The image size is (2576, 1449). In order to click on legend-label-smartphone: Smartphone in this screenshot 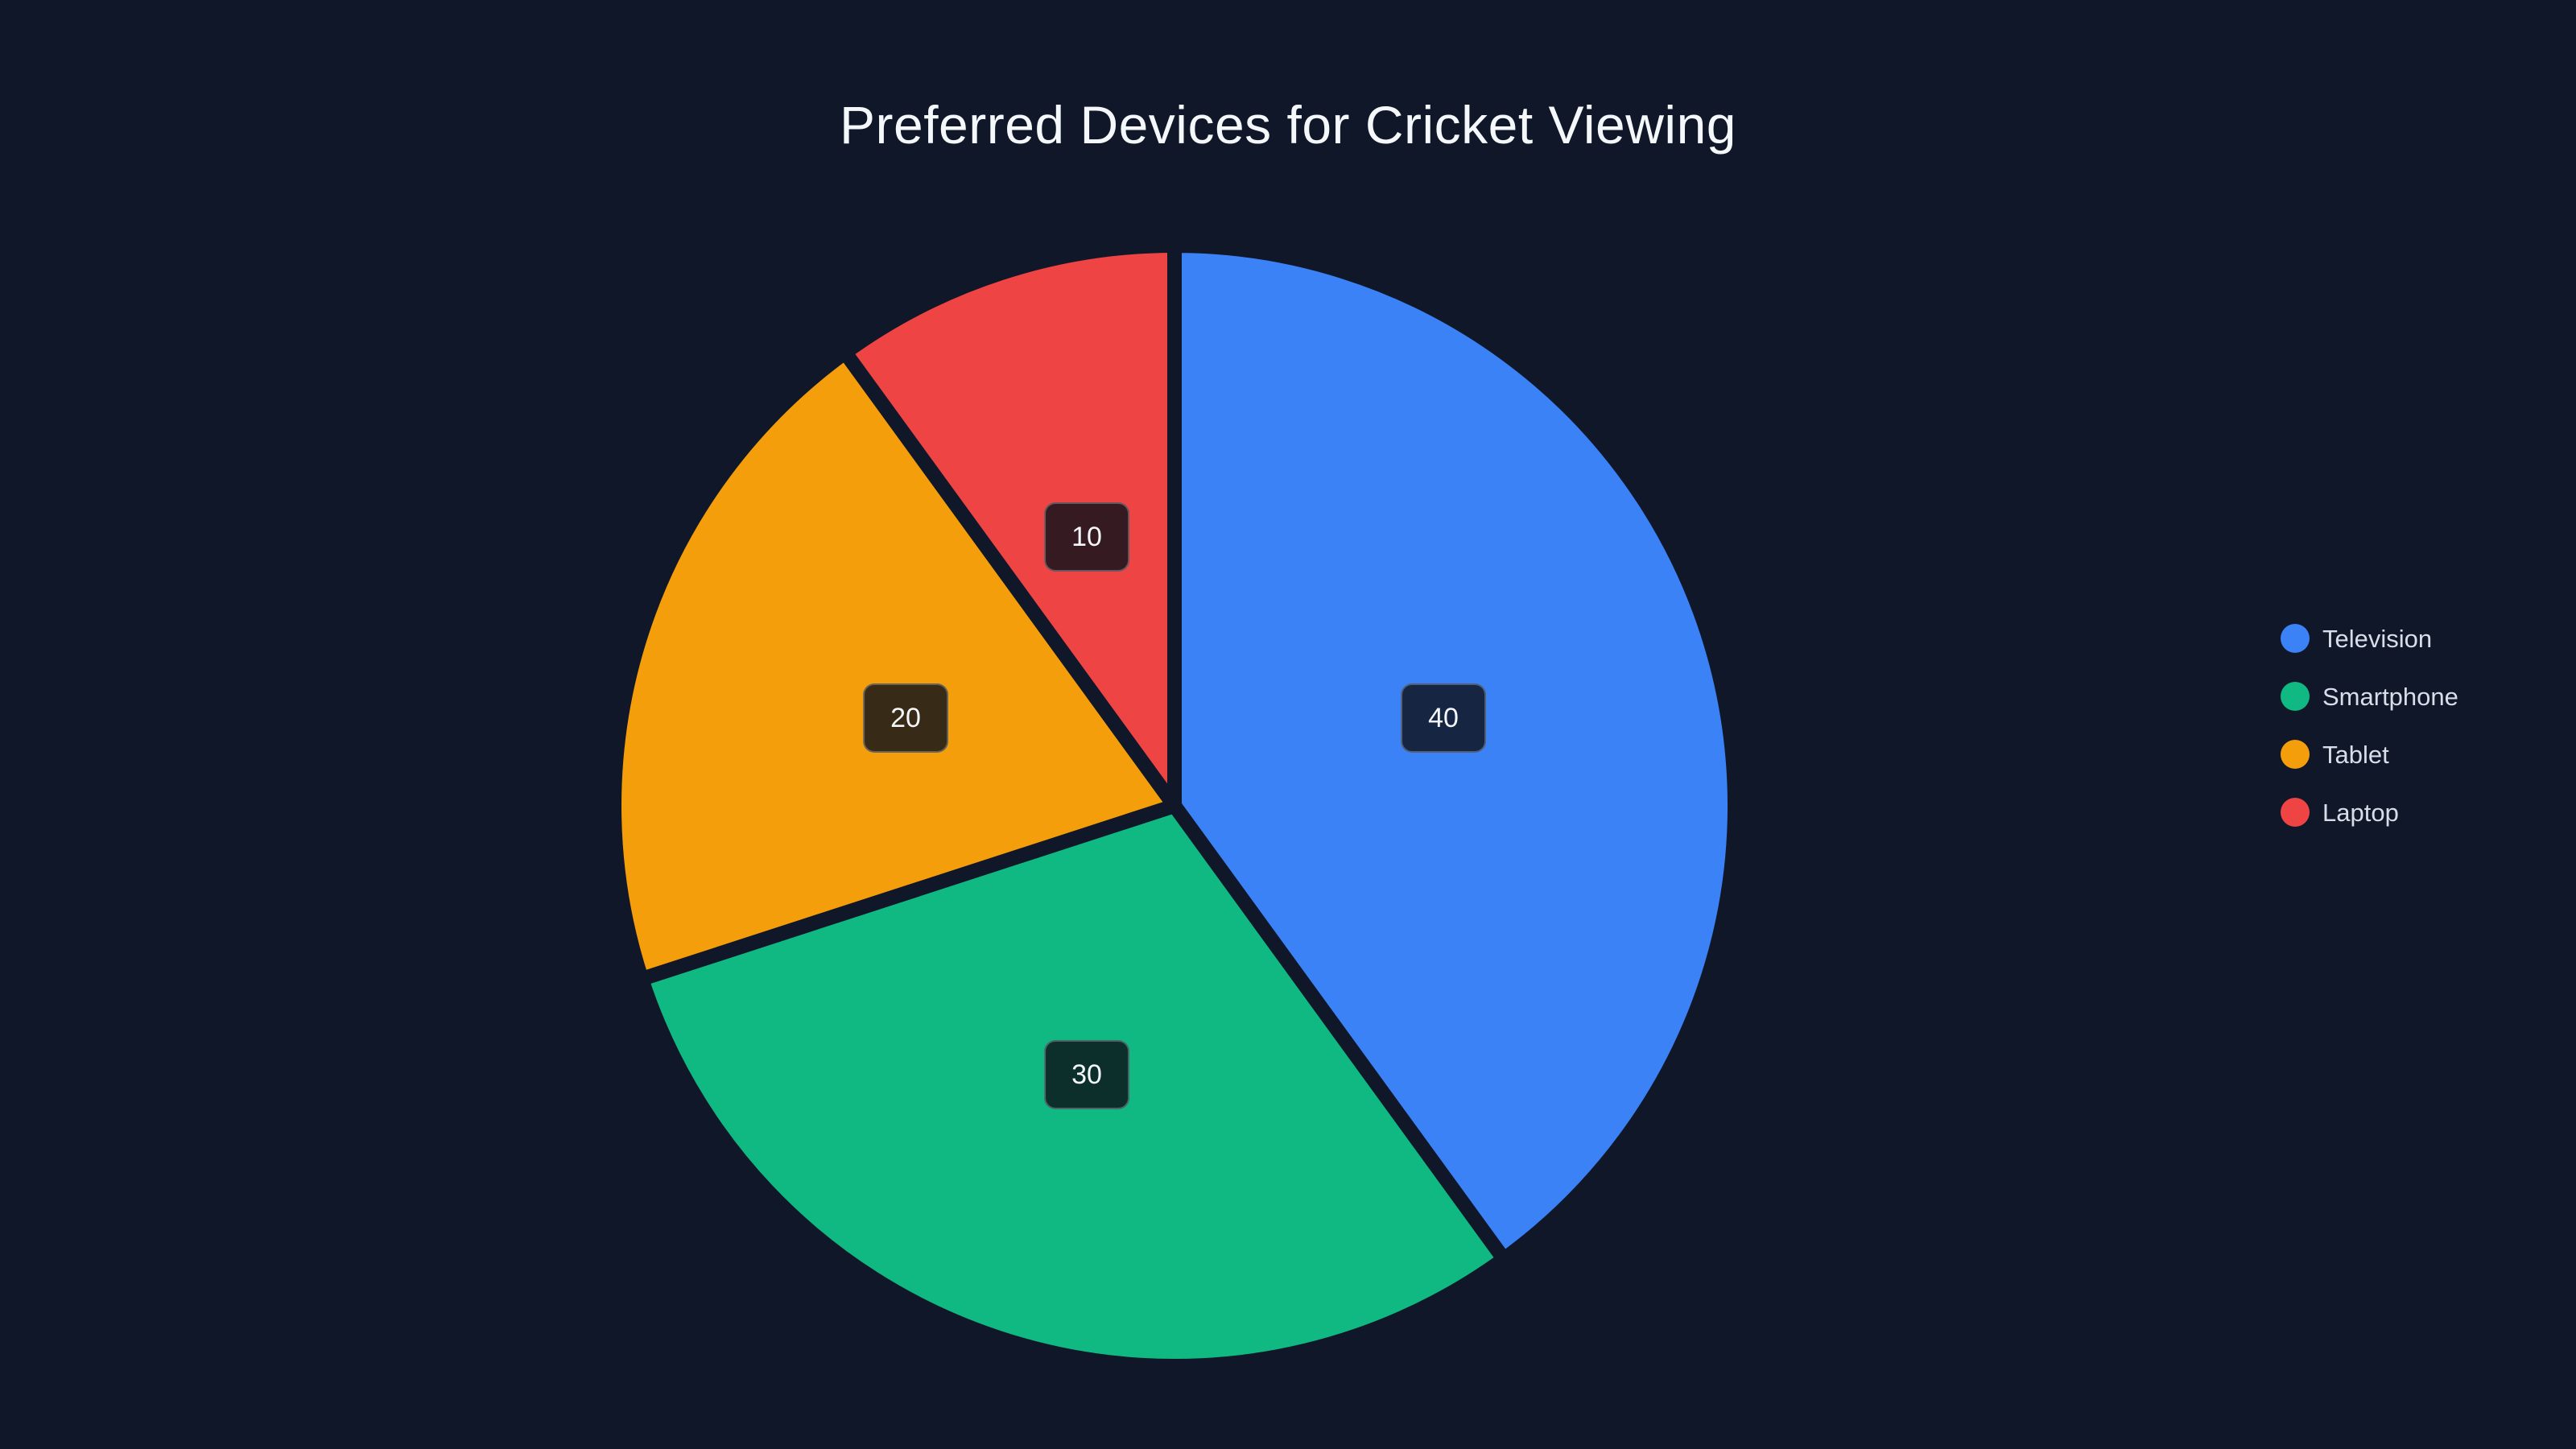, I will do `click(2390, 696)`.